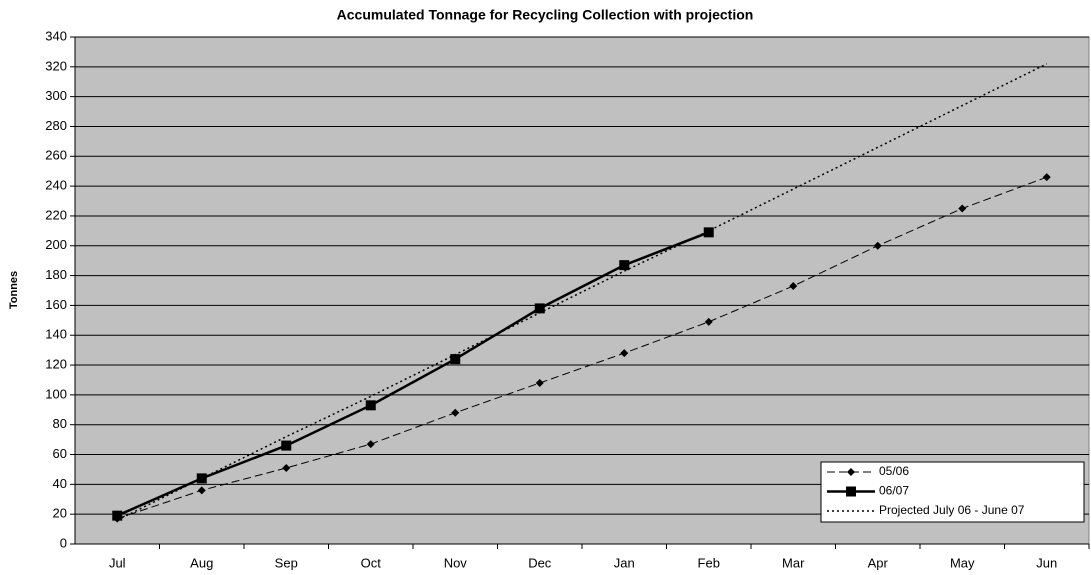 Image resolution: width=1091 pixels, height=575 pixels. What do you see at coordinates (56, 304) in the screenshot?
I see `y-tick-label: 160` at bounding box center [56, 304].